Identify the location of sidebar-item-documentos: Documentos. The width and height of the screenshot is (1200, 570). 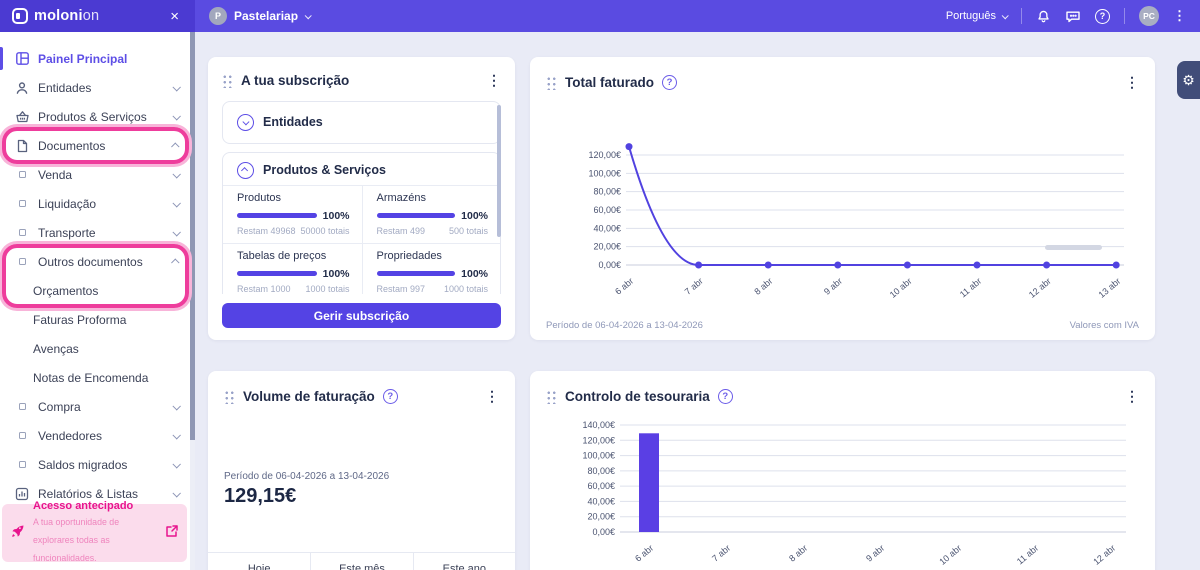
(97, 145).